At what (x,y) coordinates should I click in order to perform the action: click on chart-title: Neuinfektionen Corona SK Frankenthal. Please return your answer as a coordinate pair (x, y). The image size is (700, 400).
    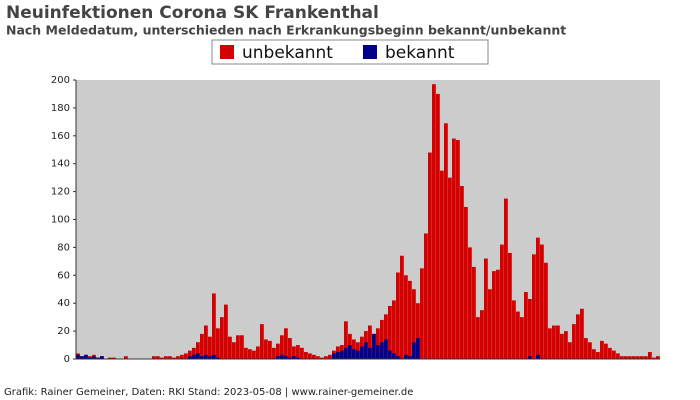
    Looking at the image, I should click on (192, 13).